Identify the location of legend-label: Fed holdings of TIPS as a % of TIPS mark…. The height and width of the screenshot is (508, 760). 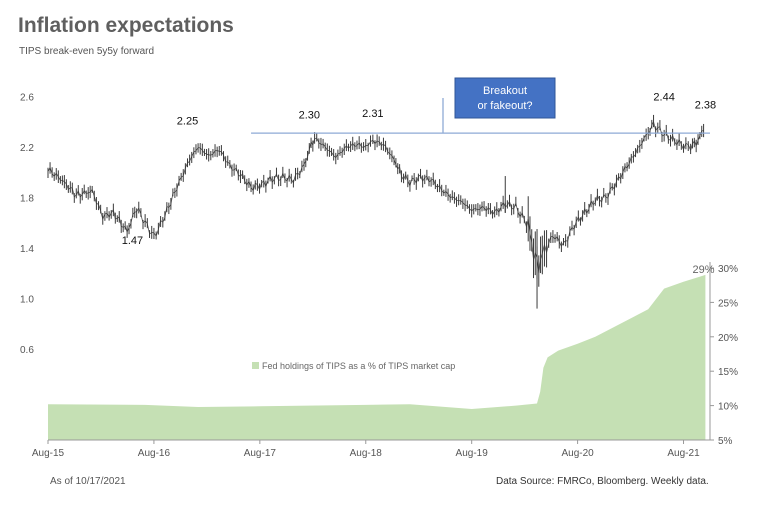
(358, 366).